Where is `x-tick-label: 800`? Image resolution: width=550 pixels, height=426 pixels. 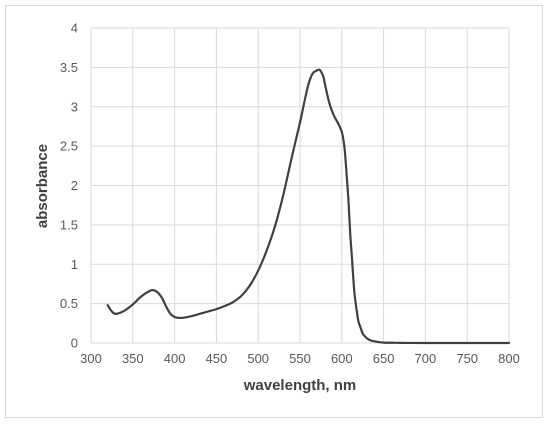
x-tick-label: 800 is located at coordinates (509, 358).